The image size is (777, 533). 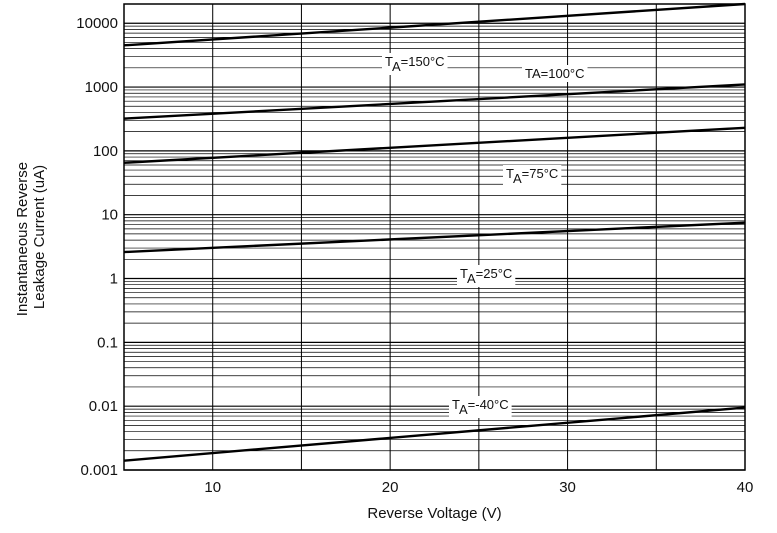 I want to click on curve-label-value: =150°C, so click(x=423, y=61).